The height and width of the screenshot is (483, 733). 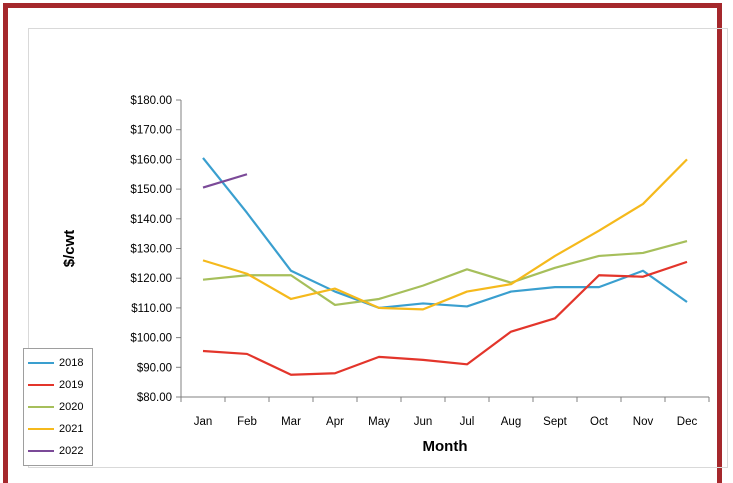 What do you see at coordinates (71, 429) in the screenshot?
I see `legend-label: 2021` at bounding box center [71, 429].